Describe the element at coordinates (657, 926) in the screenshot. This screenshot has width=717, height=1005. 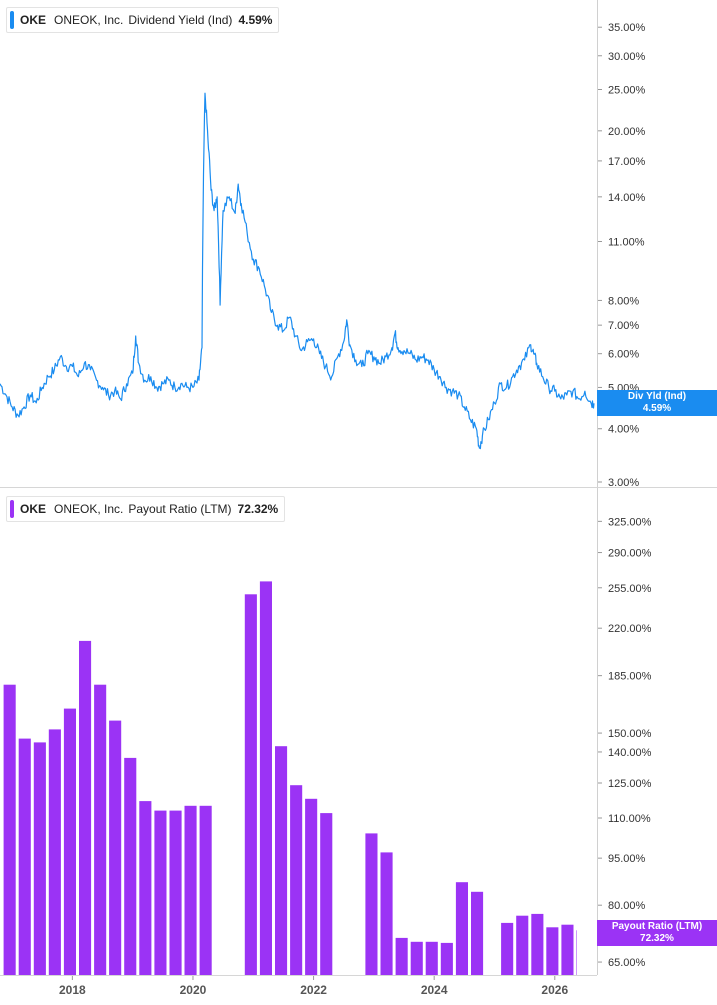
I see `payout-tag-title: Payout Ratio (LTM)` at that location.